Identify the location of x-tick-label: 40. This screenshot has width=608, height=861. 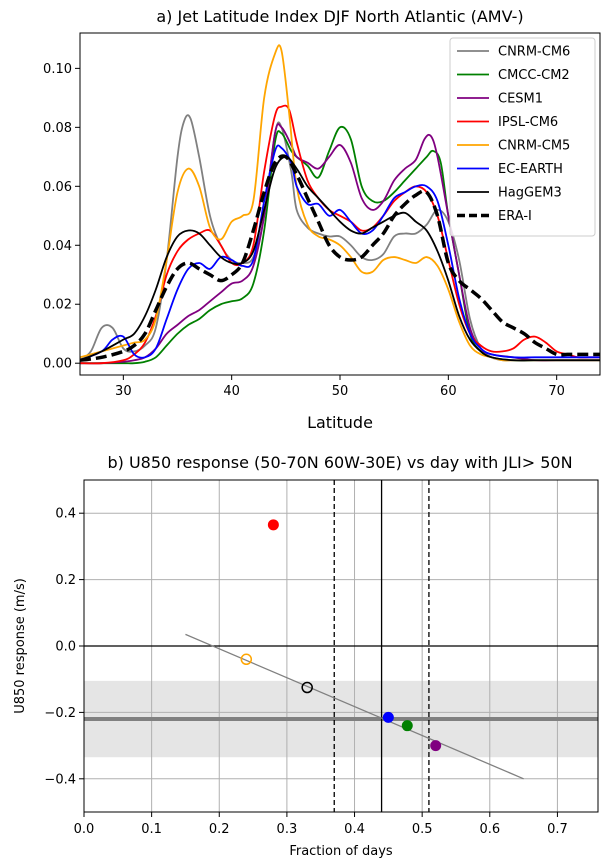
(231, 391).